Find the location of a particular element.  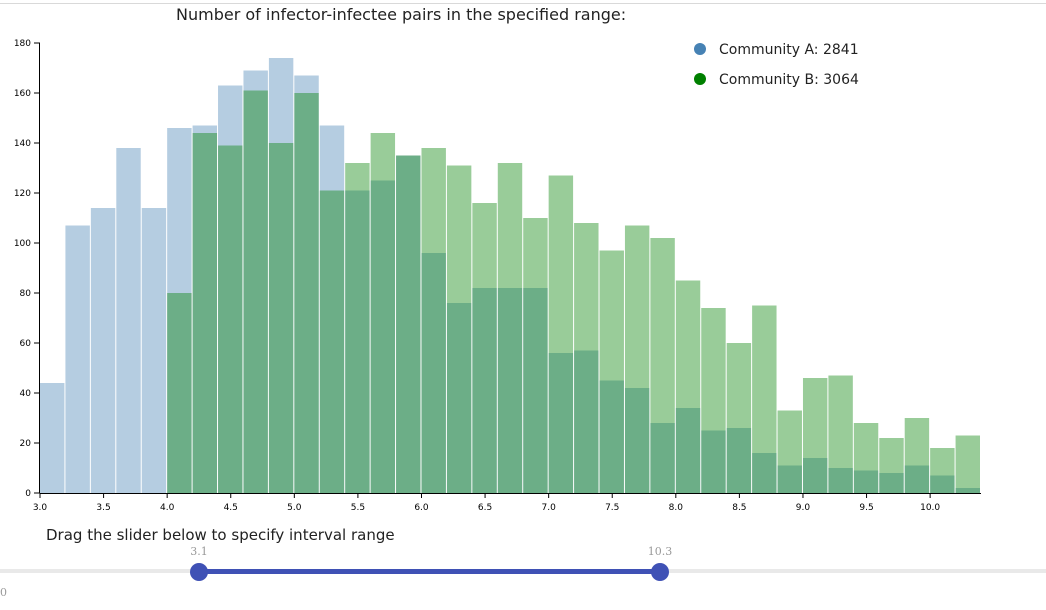

y-tick-label: 0 is located at coordinates (28, 494).